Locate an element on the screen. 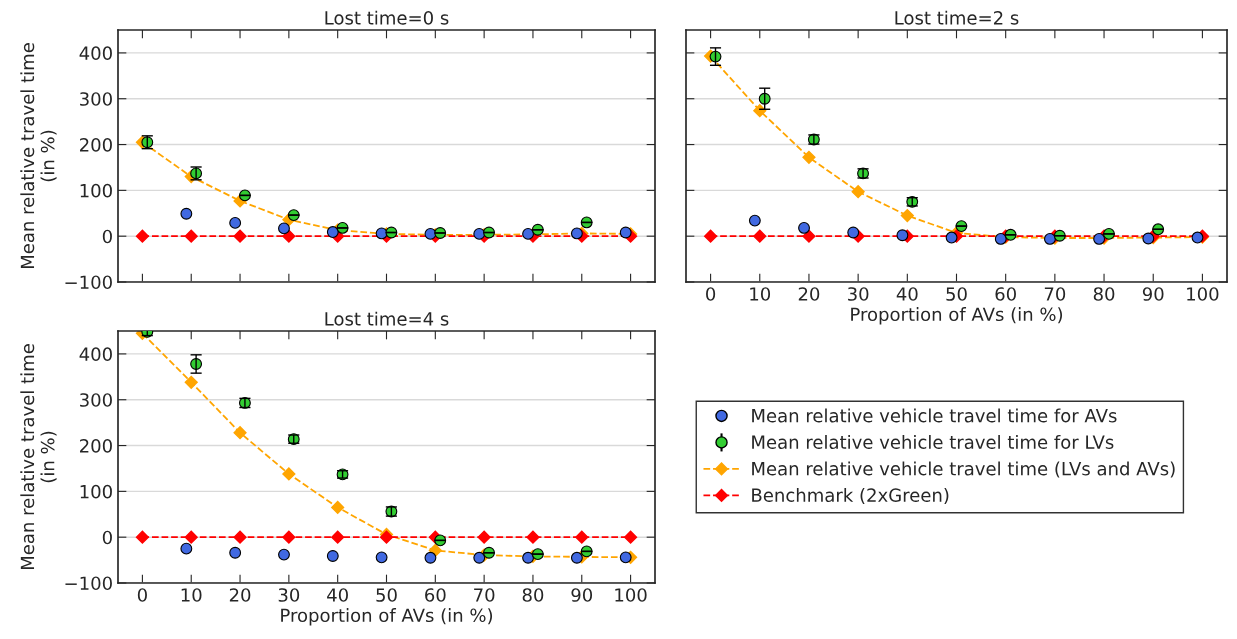  chart-title: Lost time=0 s is located at coordinates (387, 17).